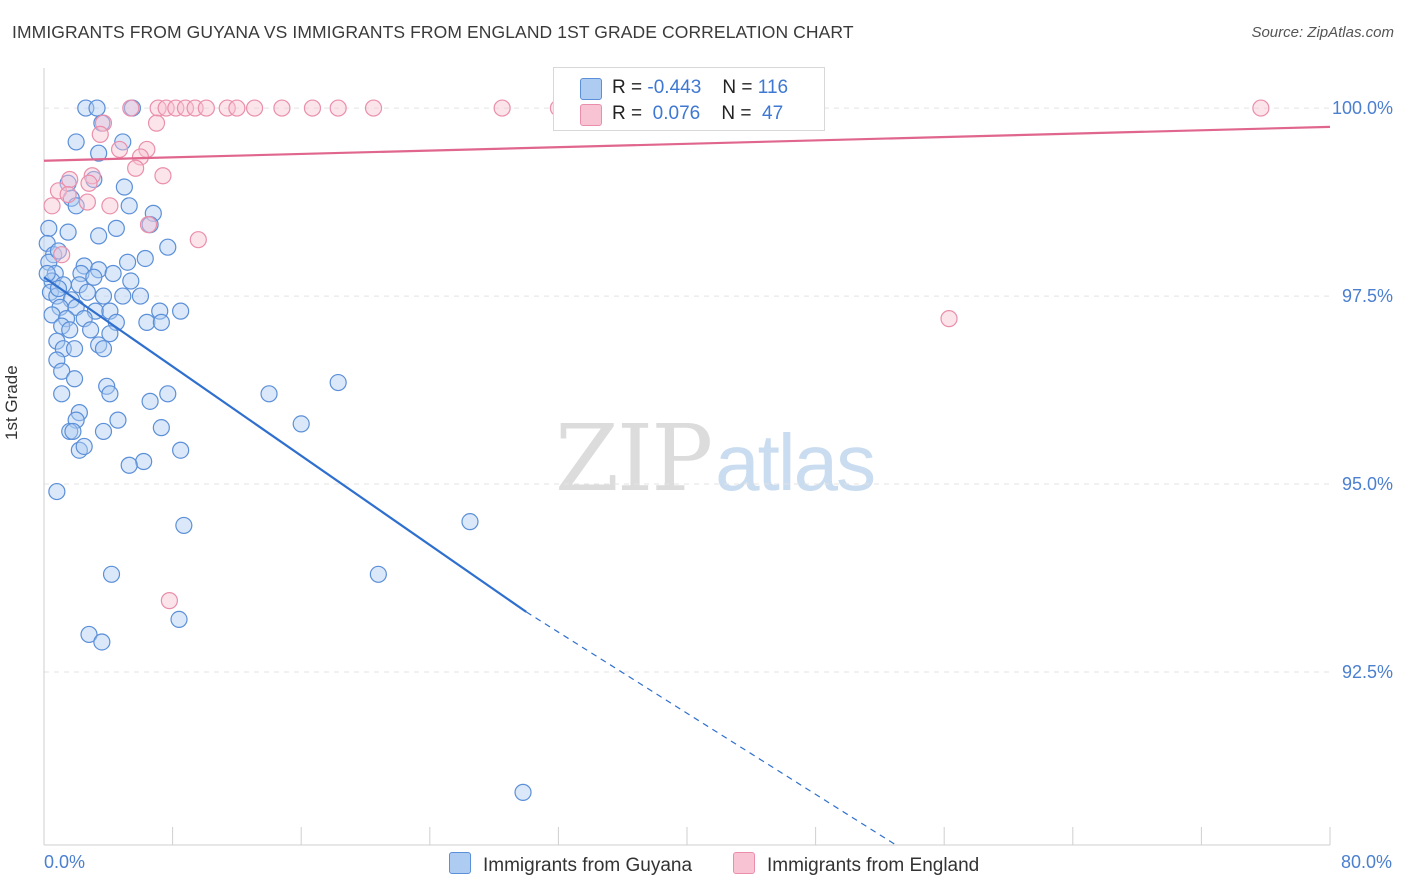 This screenshot has height=892, width=1406. Describe the element at coordinates (285, 444) in the screenshot. I see `trend-line-guyana` at that location.